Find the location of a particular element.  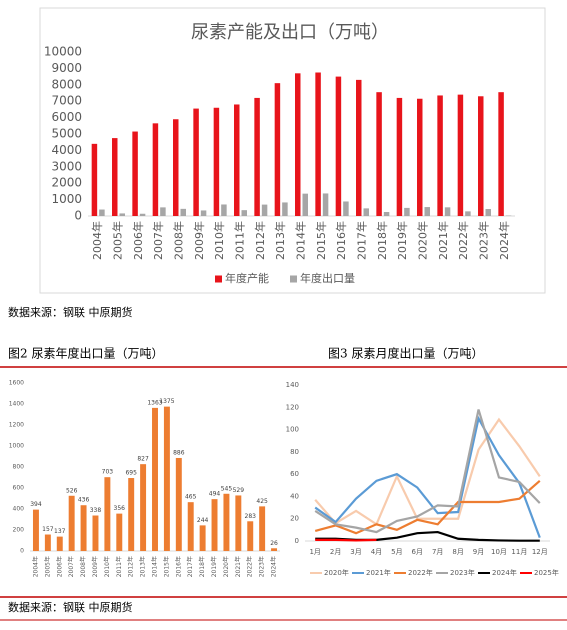

data-label: 695 is located at coordinates (131, 473).